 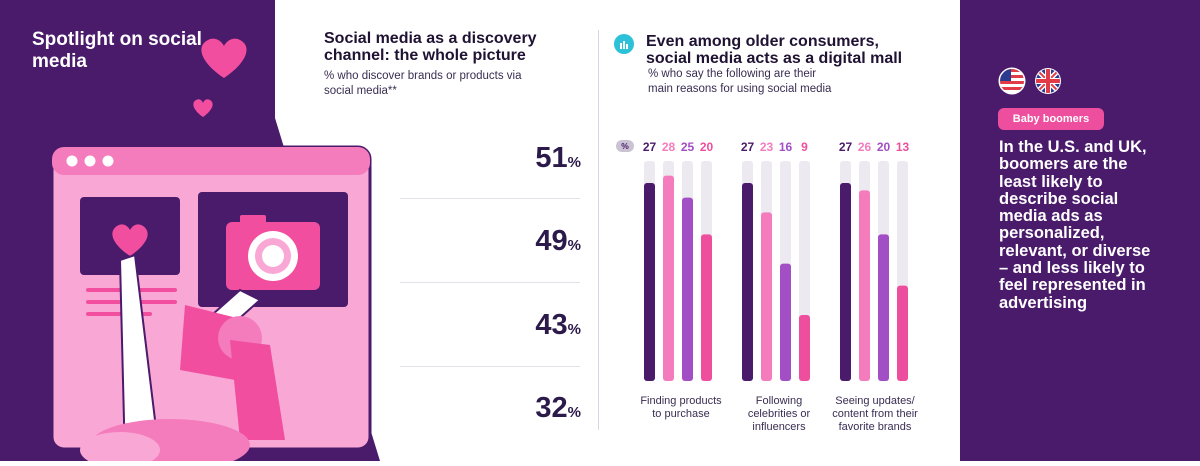 What do you see at coordinates (625, 146) in the screenshot?
I see `unit-badge: %` at bounding box center [625, 146].